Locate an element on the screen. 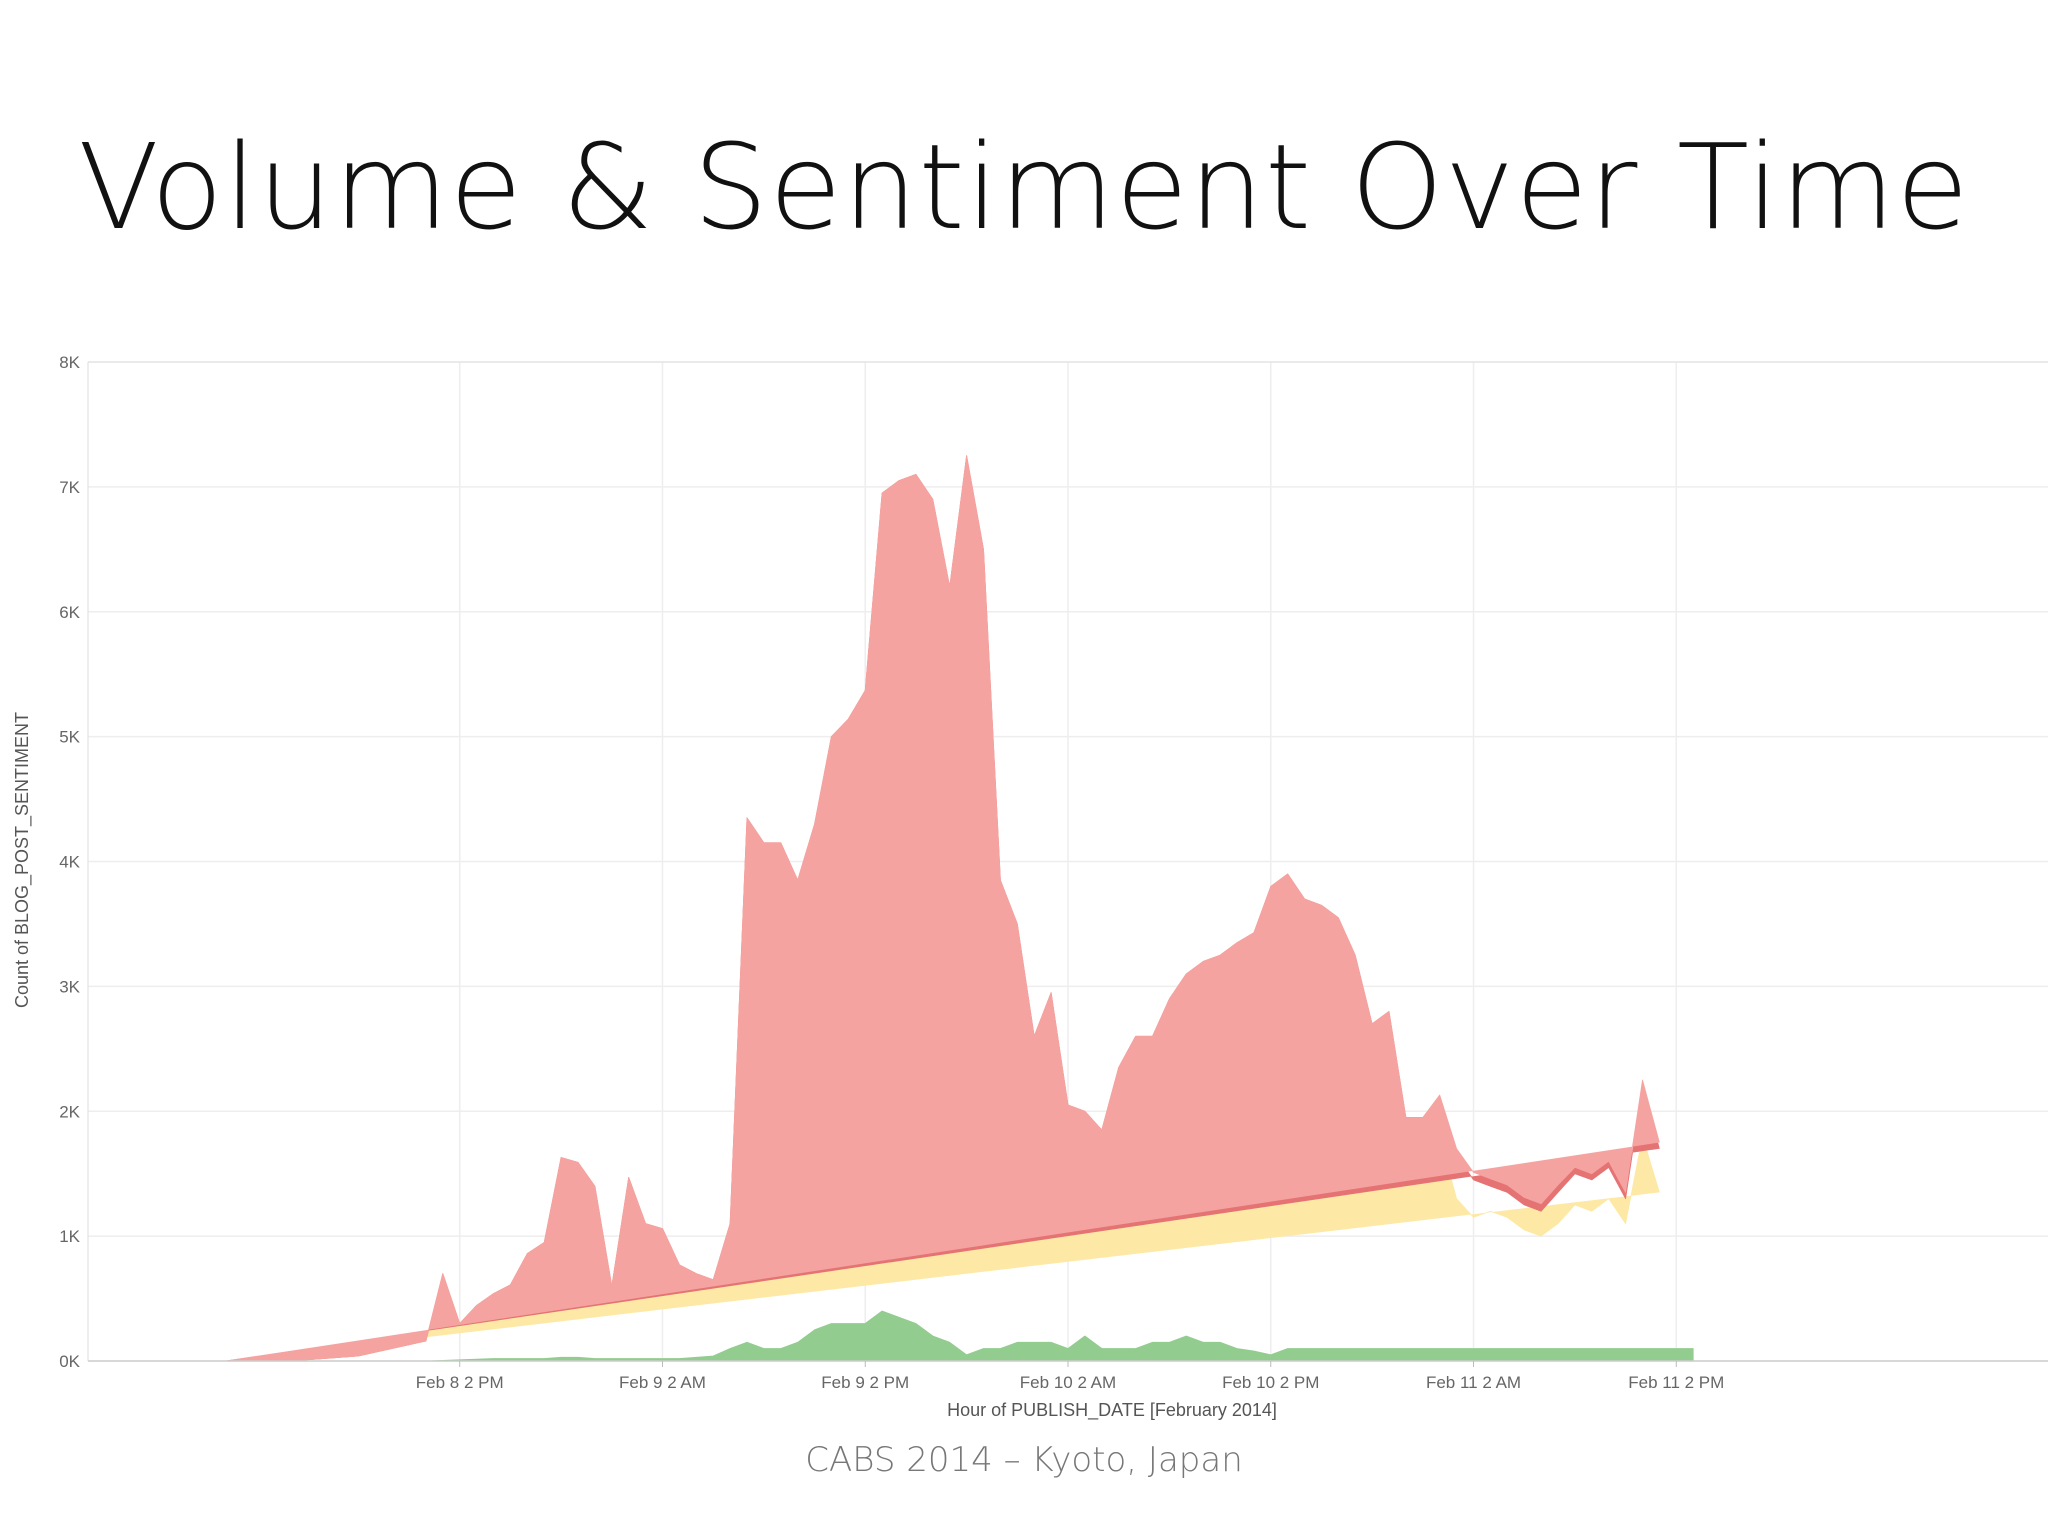 This screenshot has height=1536, width=2048. x-tick-label: Feb 9 2 AM is located at coordinates (662, 1382).